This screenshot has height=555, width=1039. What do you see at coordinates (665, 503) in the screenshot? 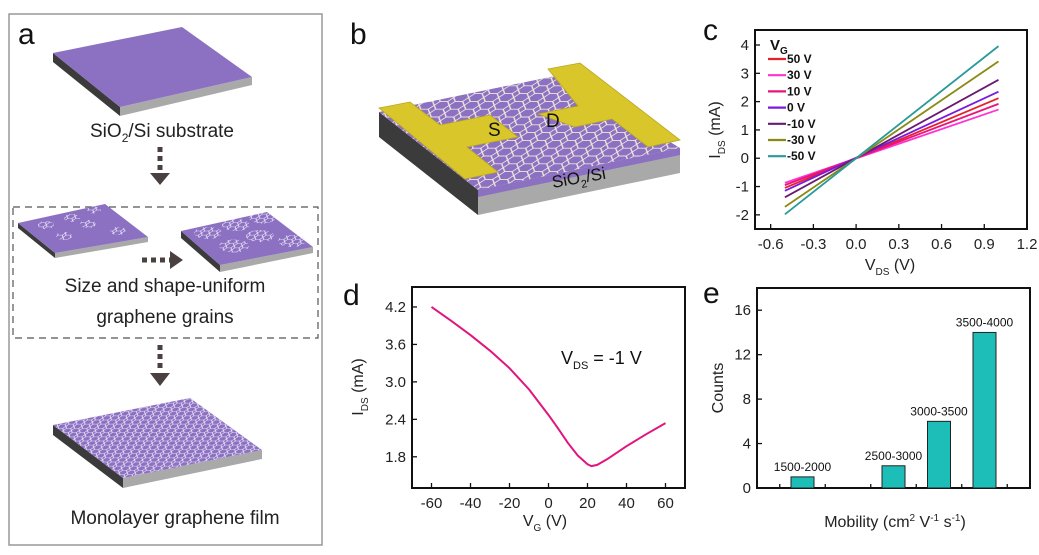
I see `x-tick-label: 60` at bounding box center [665, 503].